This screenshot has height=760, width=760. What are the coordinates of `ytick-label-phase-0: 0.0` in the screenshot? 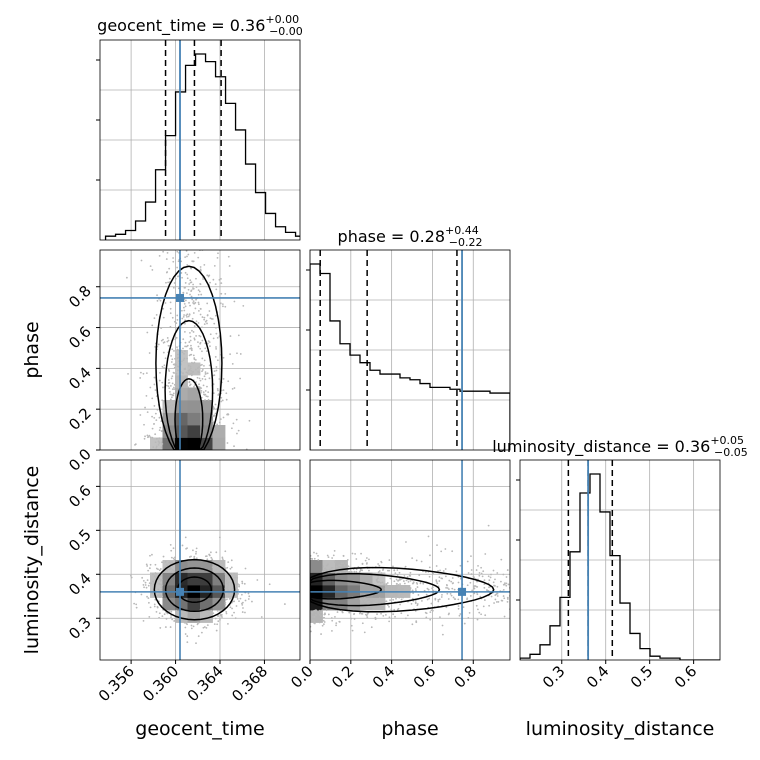 It's located at (80, 460).